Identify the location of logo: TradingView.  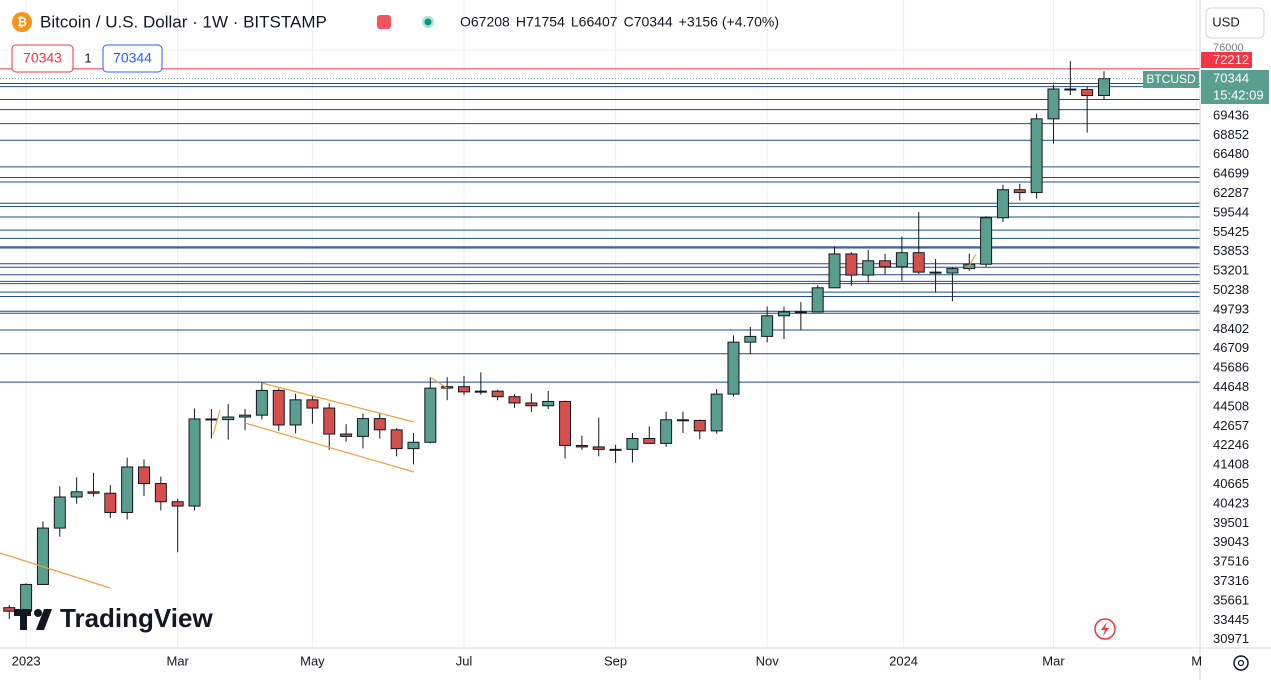
(113, 618).